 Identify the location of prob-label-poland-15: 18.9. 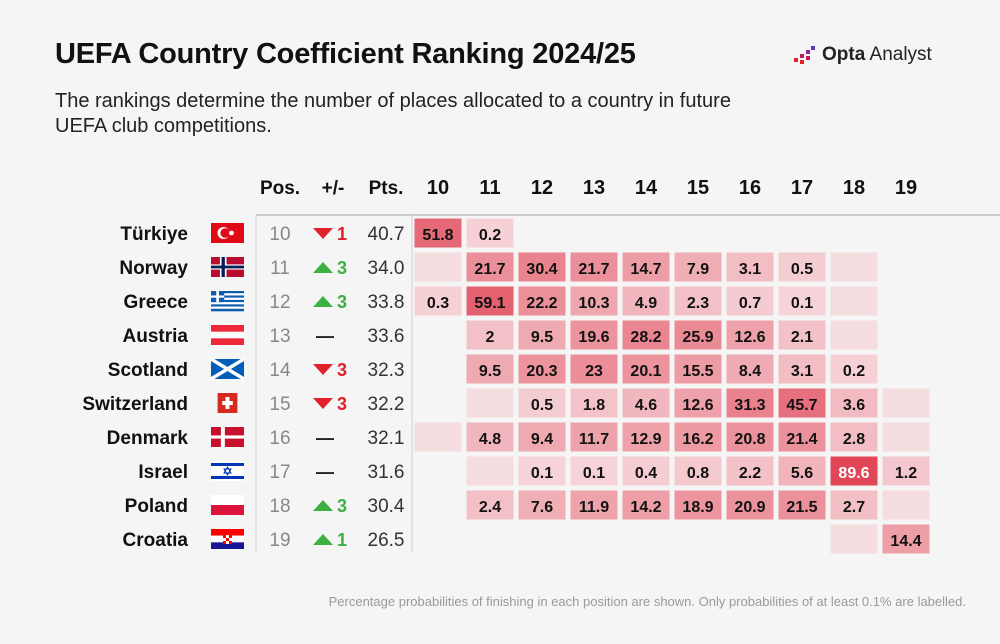
(697, 507).